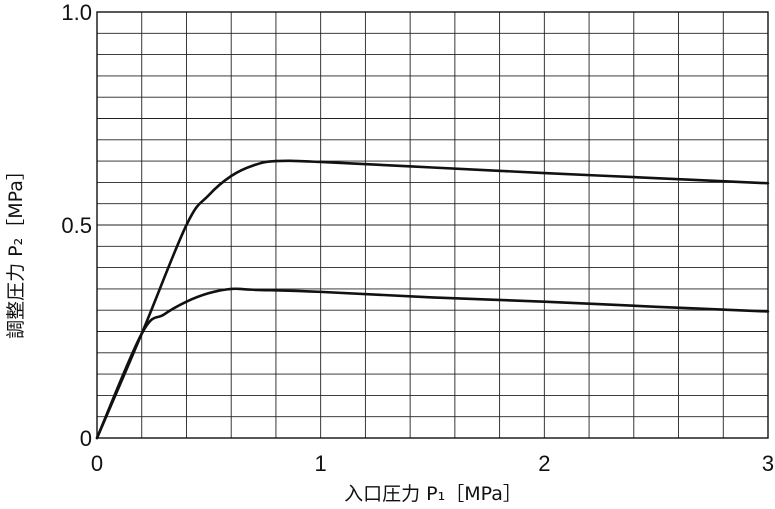 The height and width of the screenshot is (509, 775). What do you see at coordinates (433, 494) in the screenshot?
I see `x-axis-label: 入口圧力 P₁［MPa］` at bounding box center [433, 494].